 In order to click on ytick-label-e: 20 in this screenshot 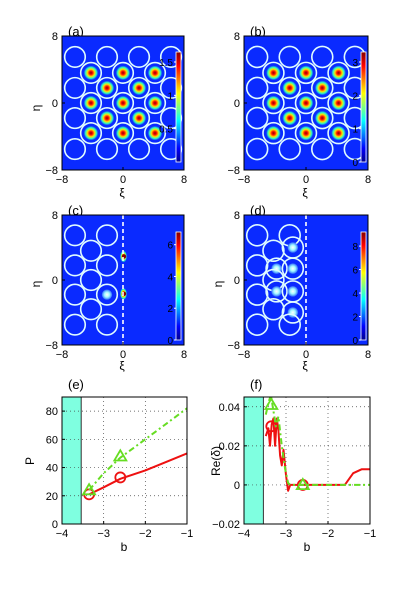, I will do `click(52, 497)`.